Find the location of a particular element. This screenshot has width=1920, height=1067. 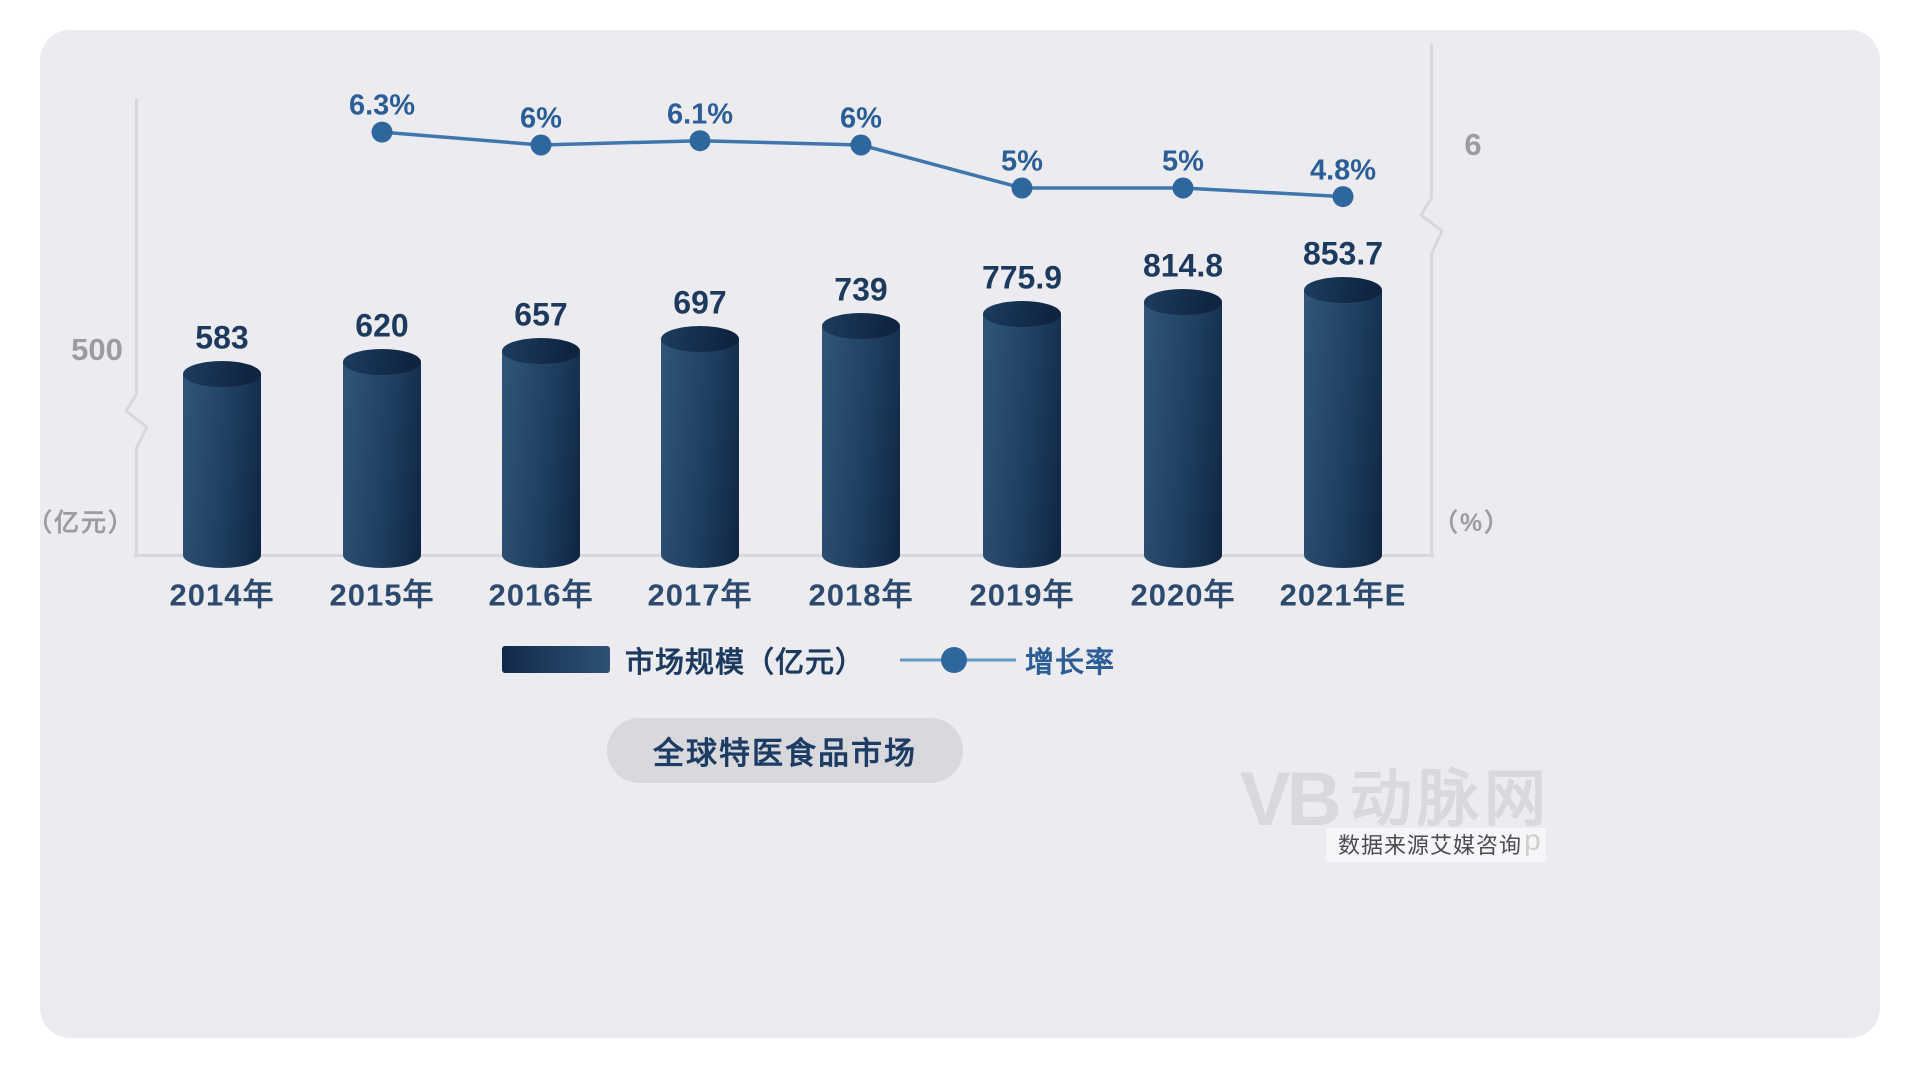

left-axis-tick-label: 500 is located at coordinates (97, 349).